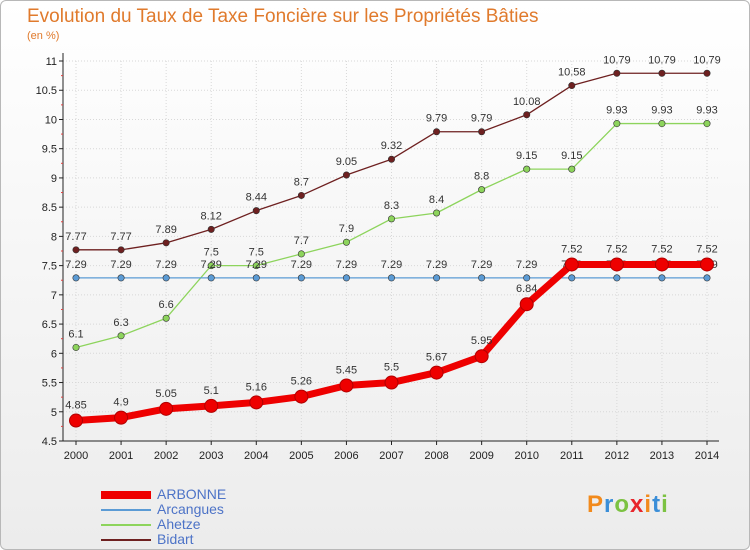 Image resolution: width=750 pixels, height=550 pixels. I want to click on y-tick-label: 9.5, so click(49, 150).